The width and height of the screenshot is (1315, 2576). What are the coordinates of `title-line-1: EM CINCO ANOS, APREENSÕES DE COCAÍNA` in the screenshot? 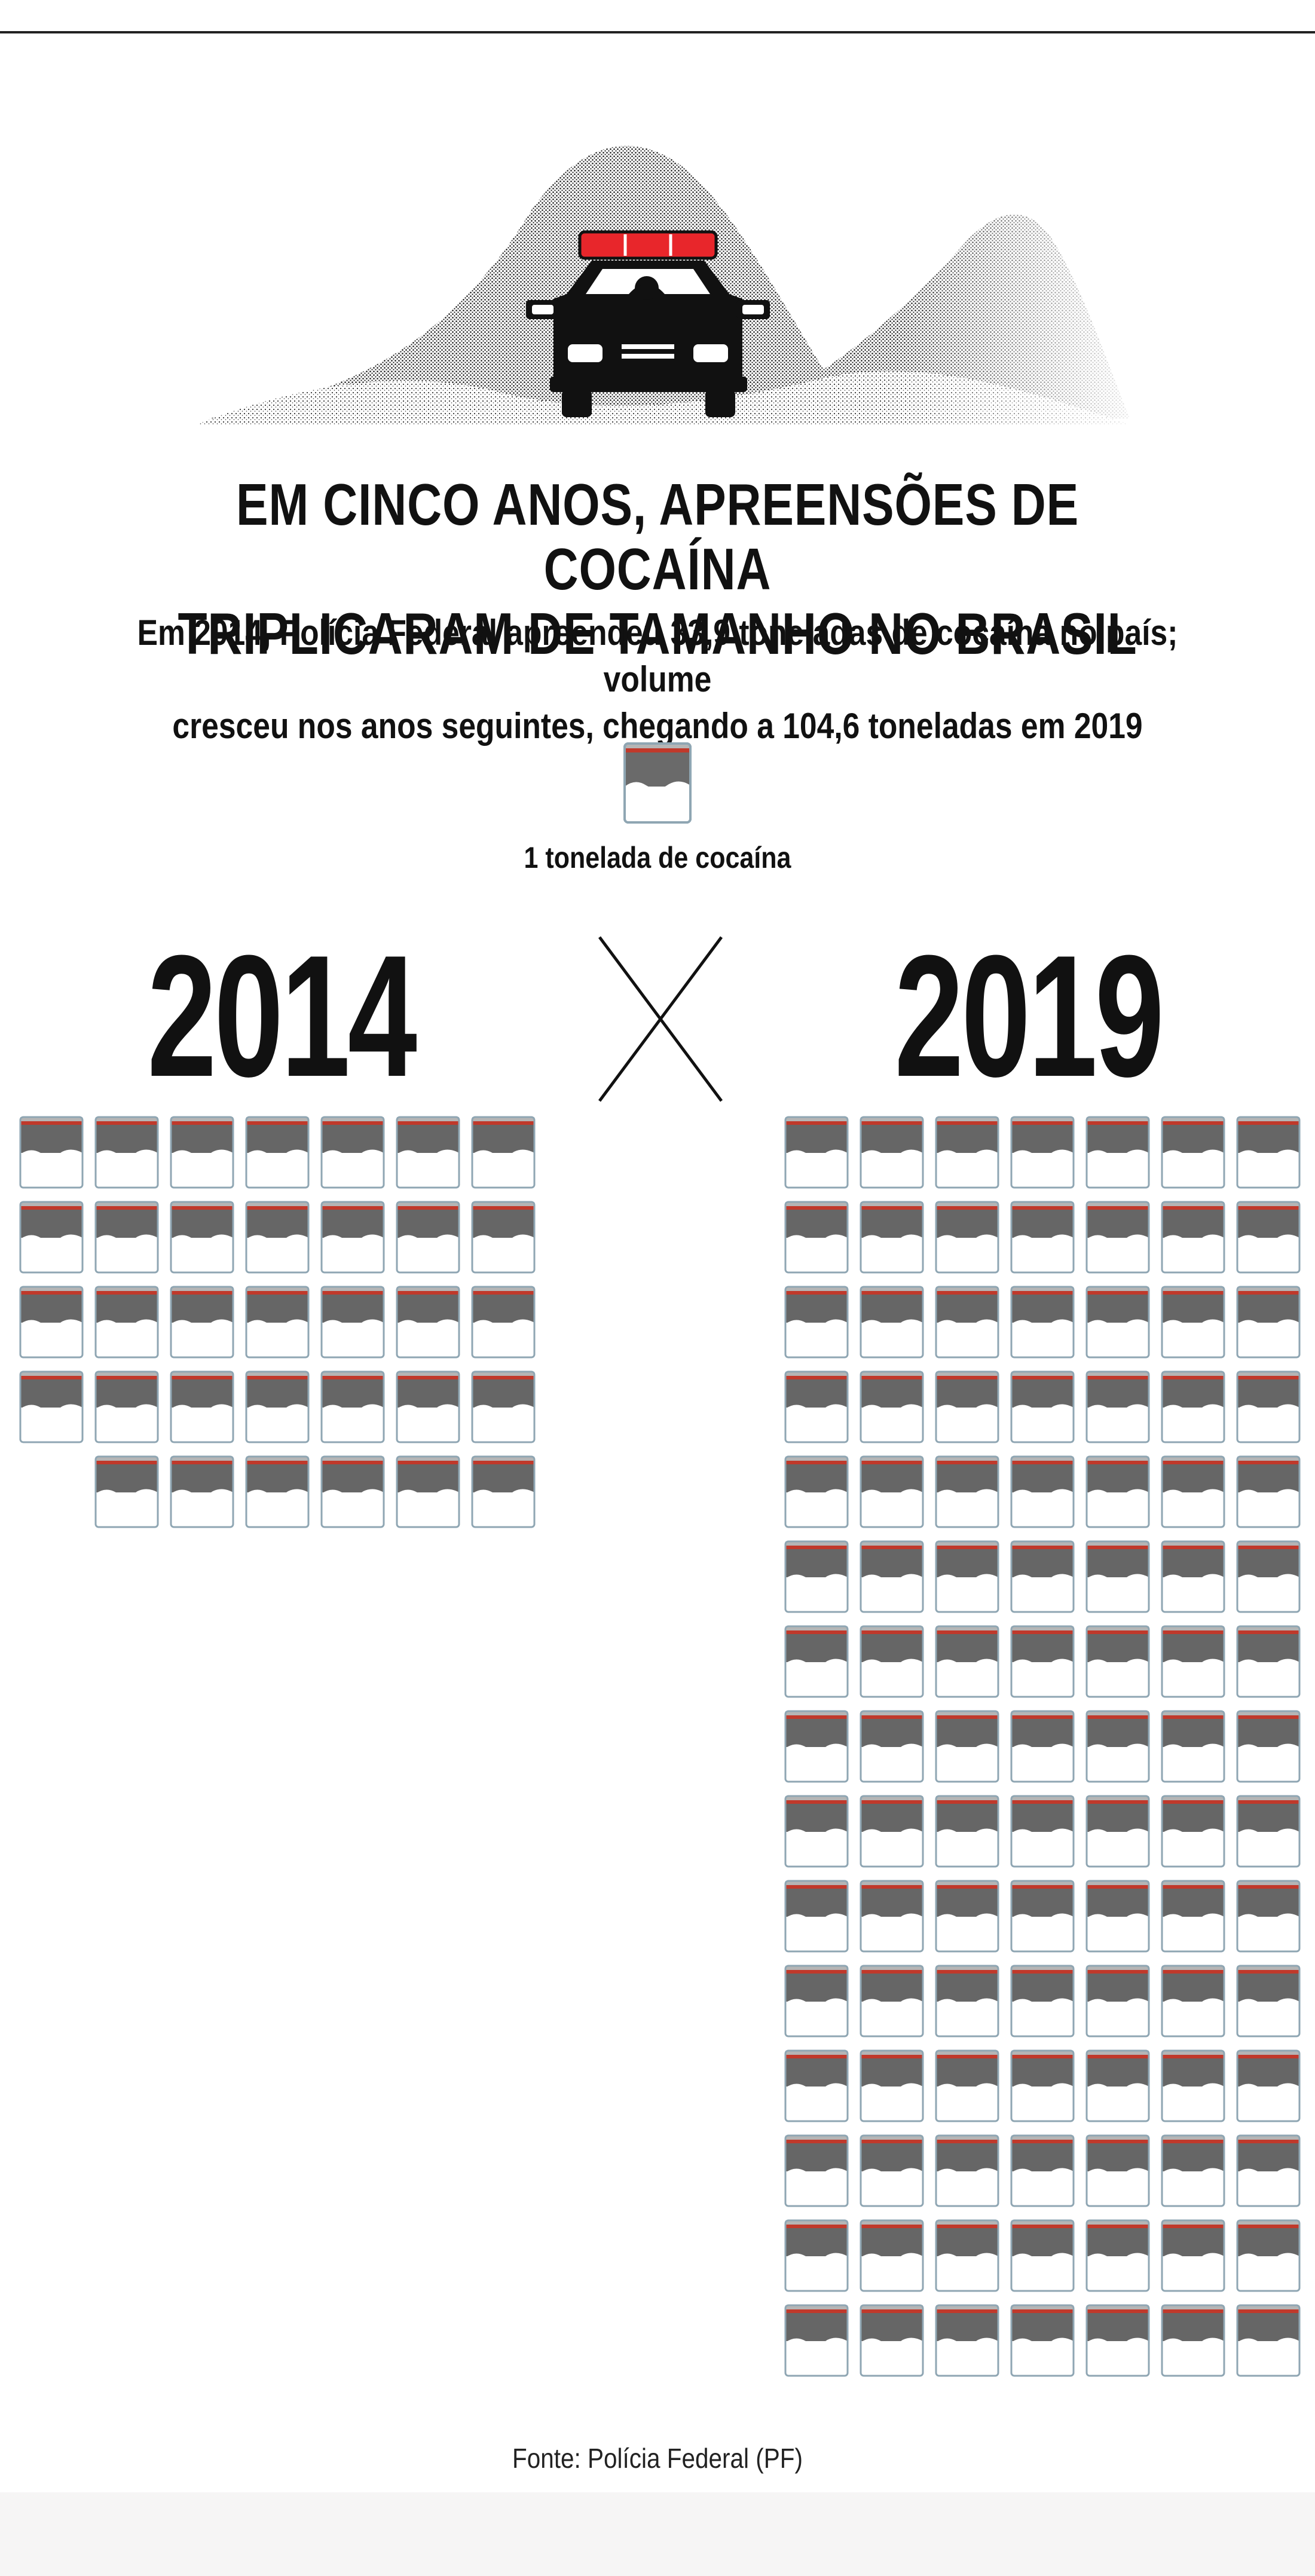 It's located at (657, 537).